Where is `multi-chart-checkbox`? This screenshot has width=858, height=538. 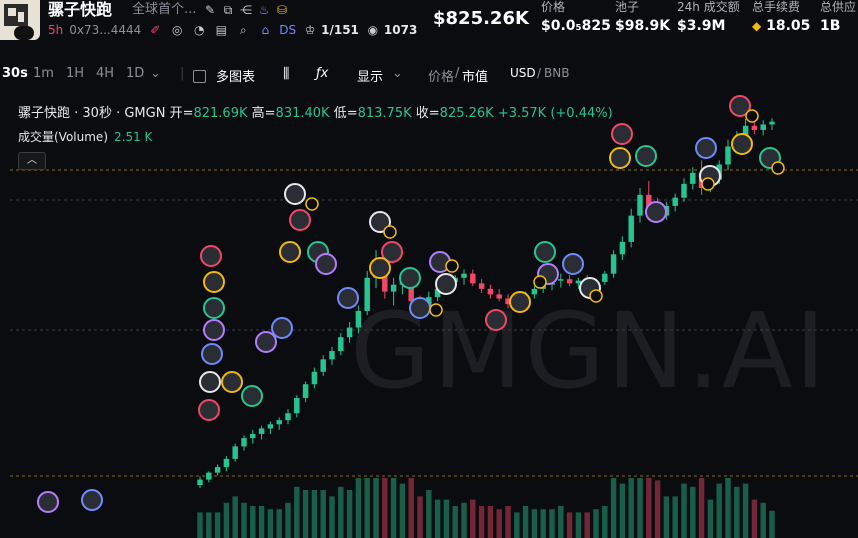 multi-chart-checkbox is located at coordinates (199, 76).